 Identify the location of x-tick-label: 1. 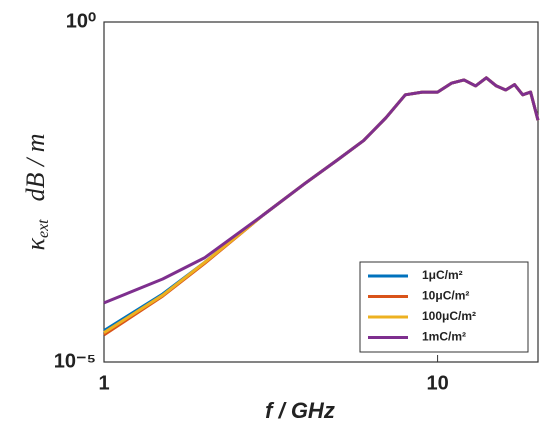
(103, 383).